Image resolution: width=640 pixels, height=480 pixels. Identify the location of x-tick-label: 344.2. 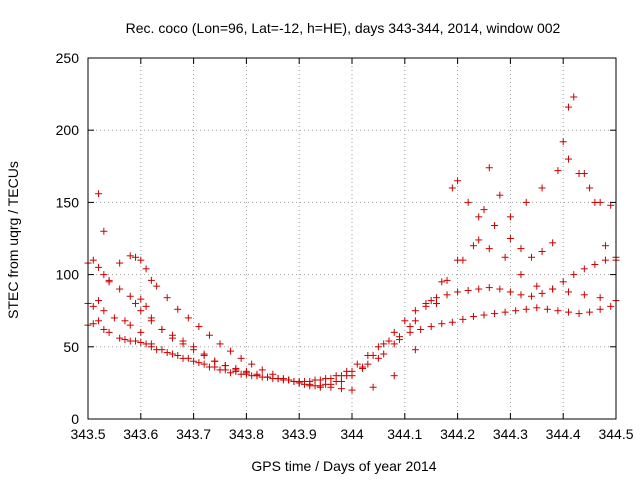
(457, 434).